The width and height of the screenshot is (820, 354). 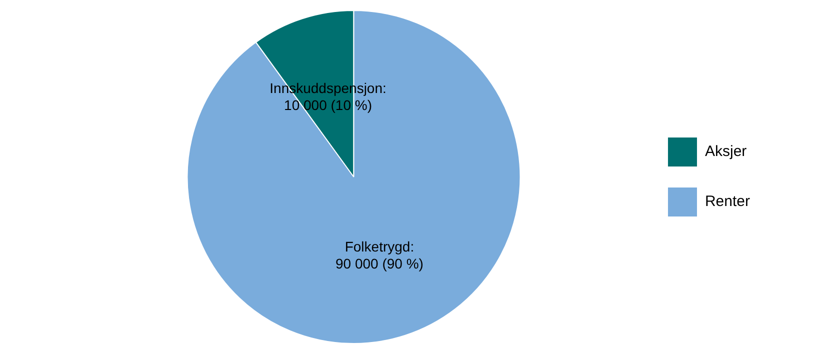 What do you see at coordinates (727, 201) in the screenshot?
I see `legend-label: Renter` at bounding box center [727, 201].